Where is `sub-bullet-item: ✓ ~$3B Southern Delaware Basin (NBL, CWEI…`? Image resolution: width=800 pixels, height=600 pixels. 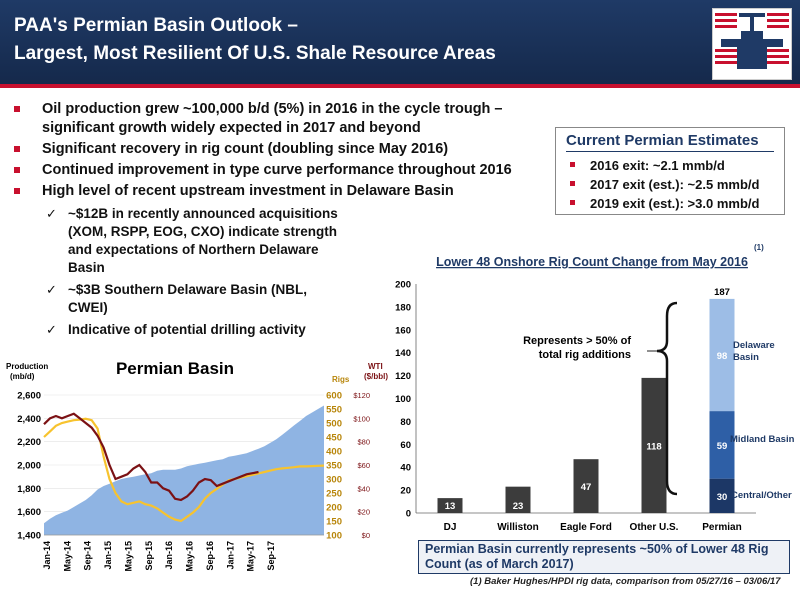
sub-bullet-item: ✓ ~$3B Southern Delaware Basin (NBL, CWEI… is located at coordinates (176, 298).